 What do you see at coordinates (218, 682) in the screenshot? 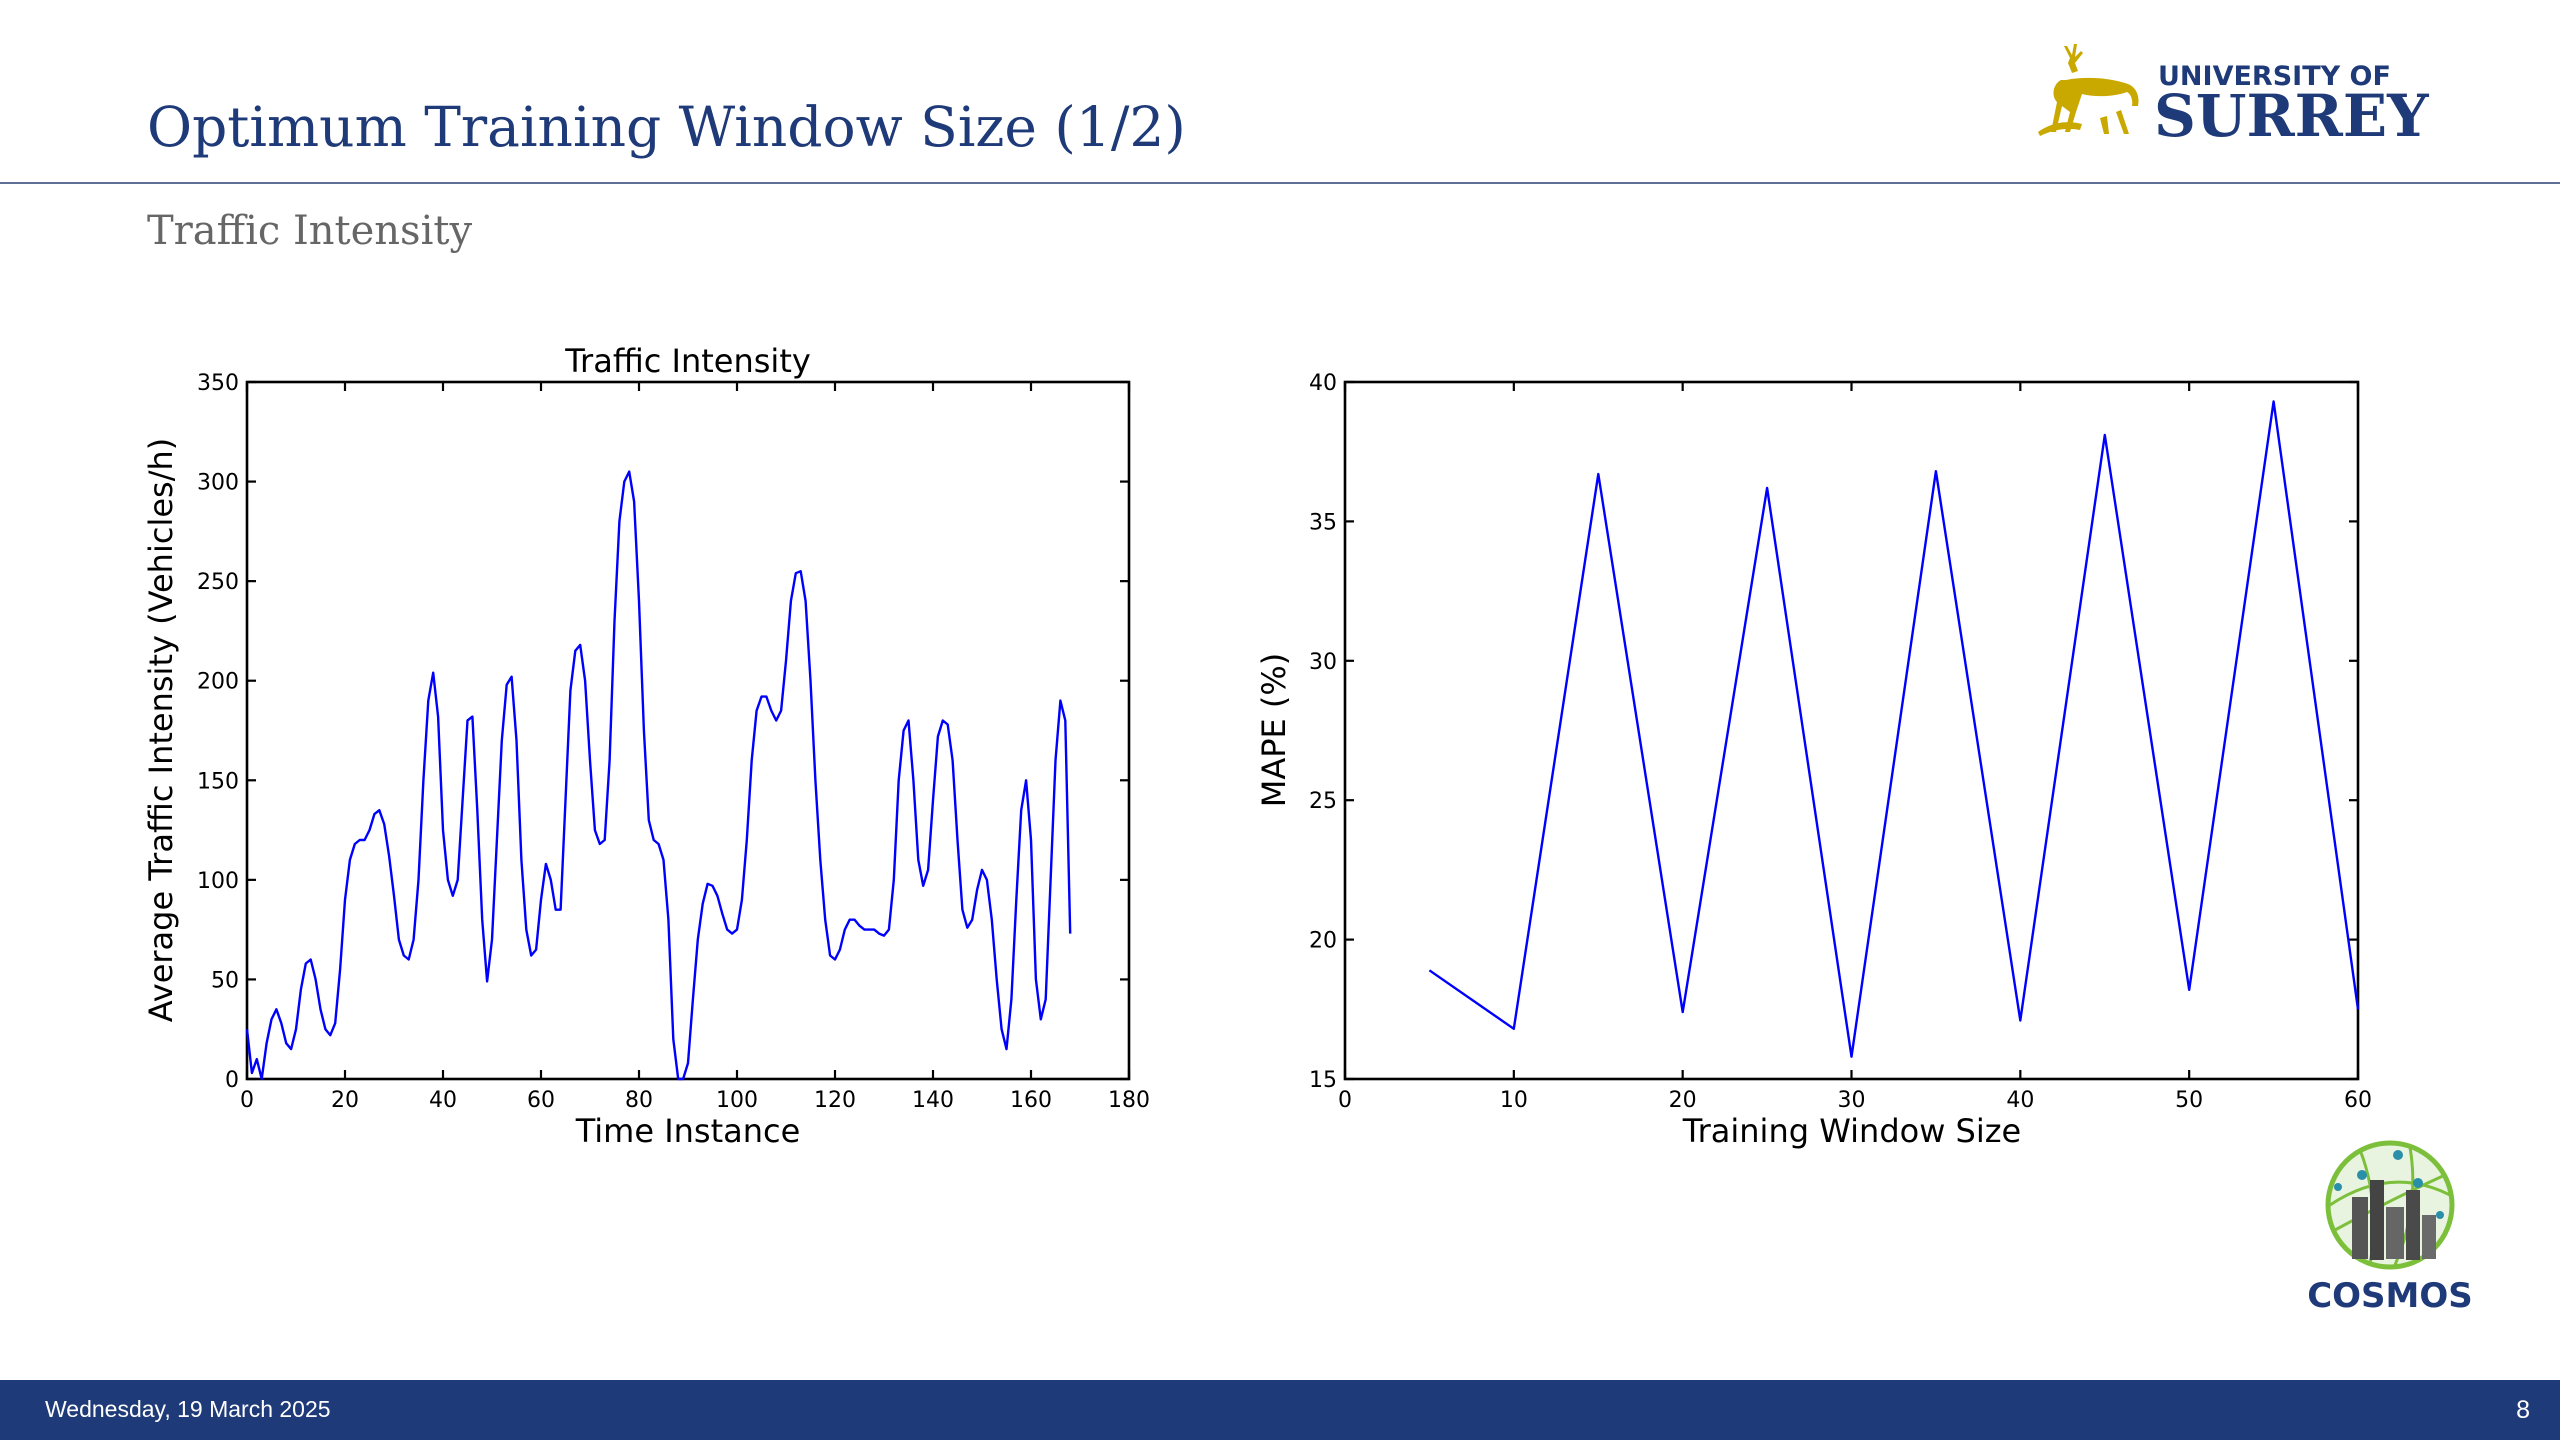
I see `y-tick-label: 200` at bounding box center [218, 682].